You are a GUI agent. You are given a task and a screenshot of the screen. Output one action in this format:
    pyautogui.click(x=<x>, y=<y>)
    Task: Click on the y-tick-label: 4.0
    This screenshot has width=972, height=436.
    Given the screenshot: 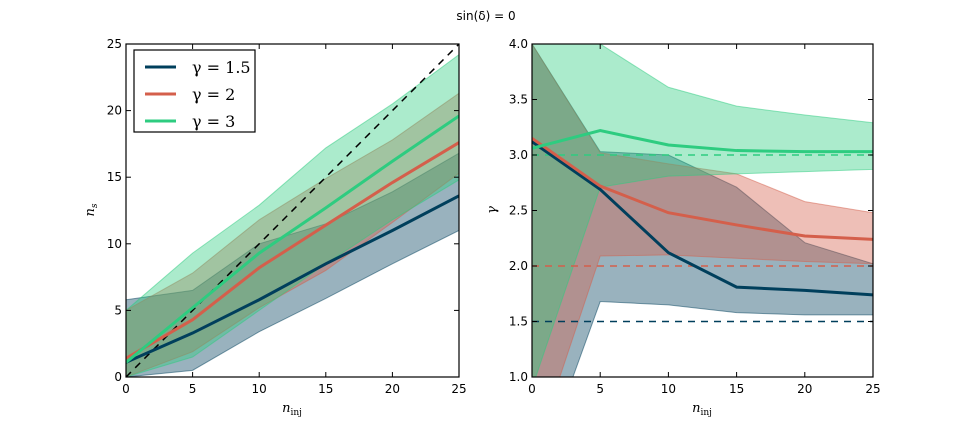 What is the action you would take?
    pyautogui.click(x=518, y=44)
    